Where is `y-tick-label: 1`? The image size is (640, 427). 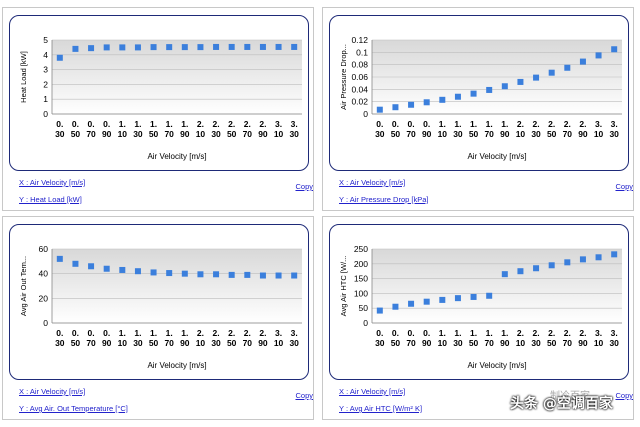 y-tick-label: 1 is located at coordinates (45, 99).